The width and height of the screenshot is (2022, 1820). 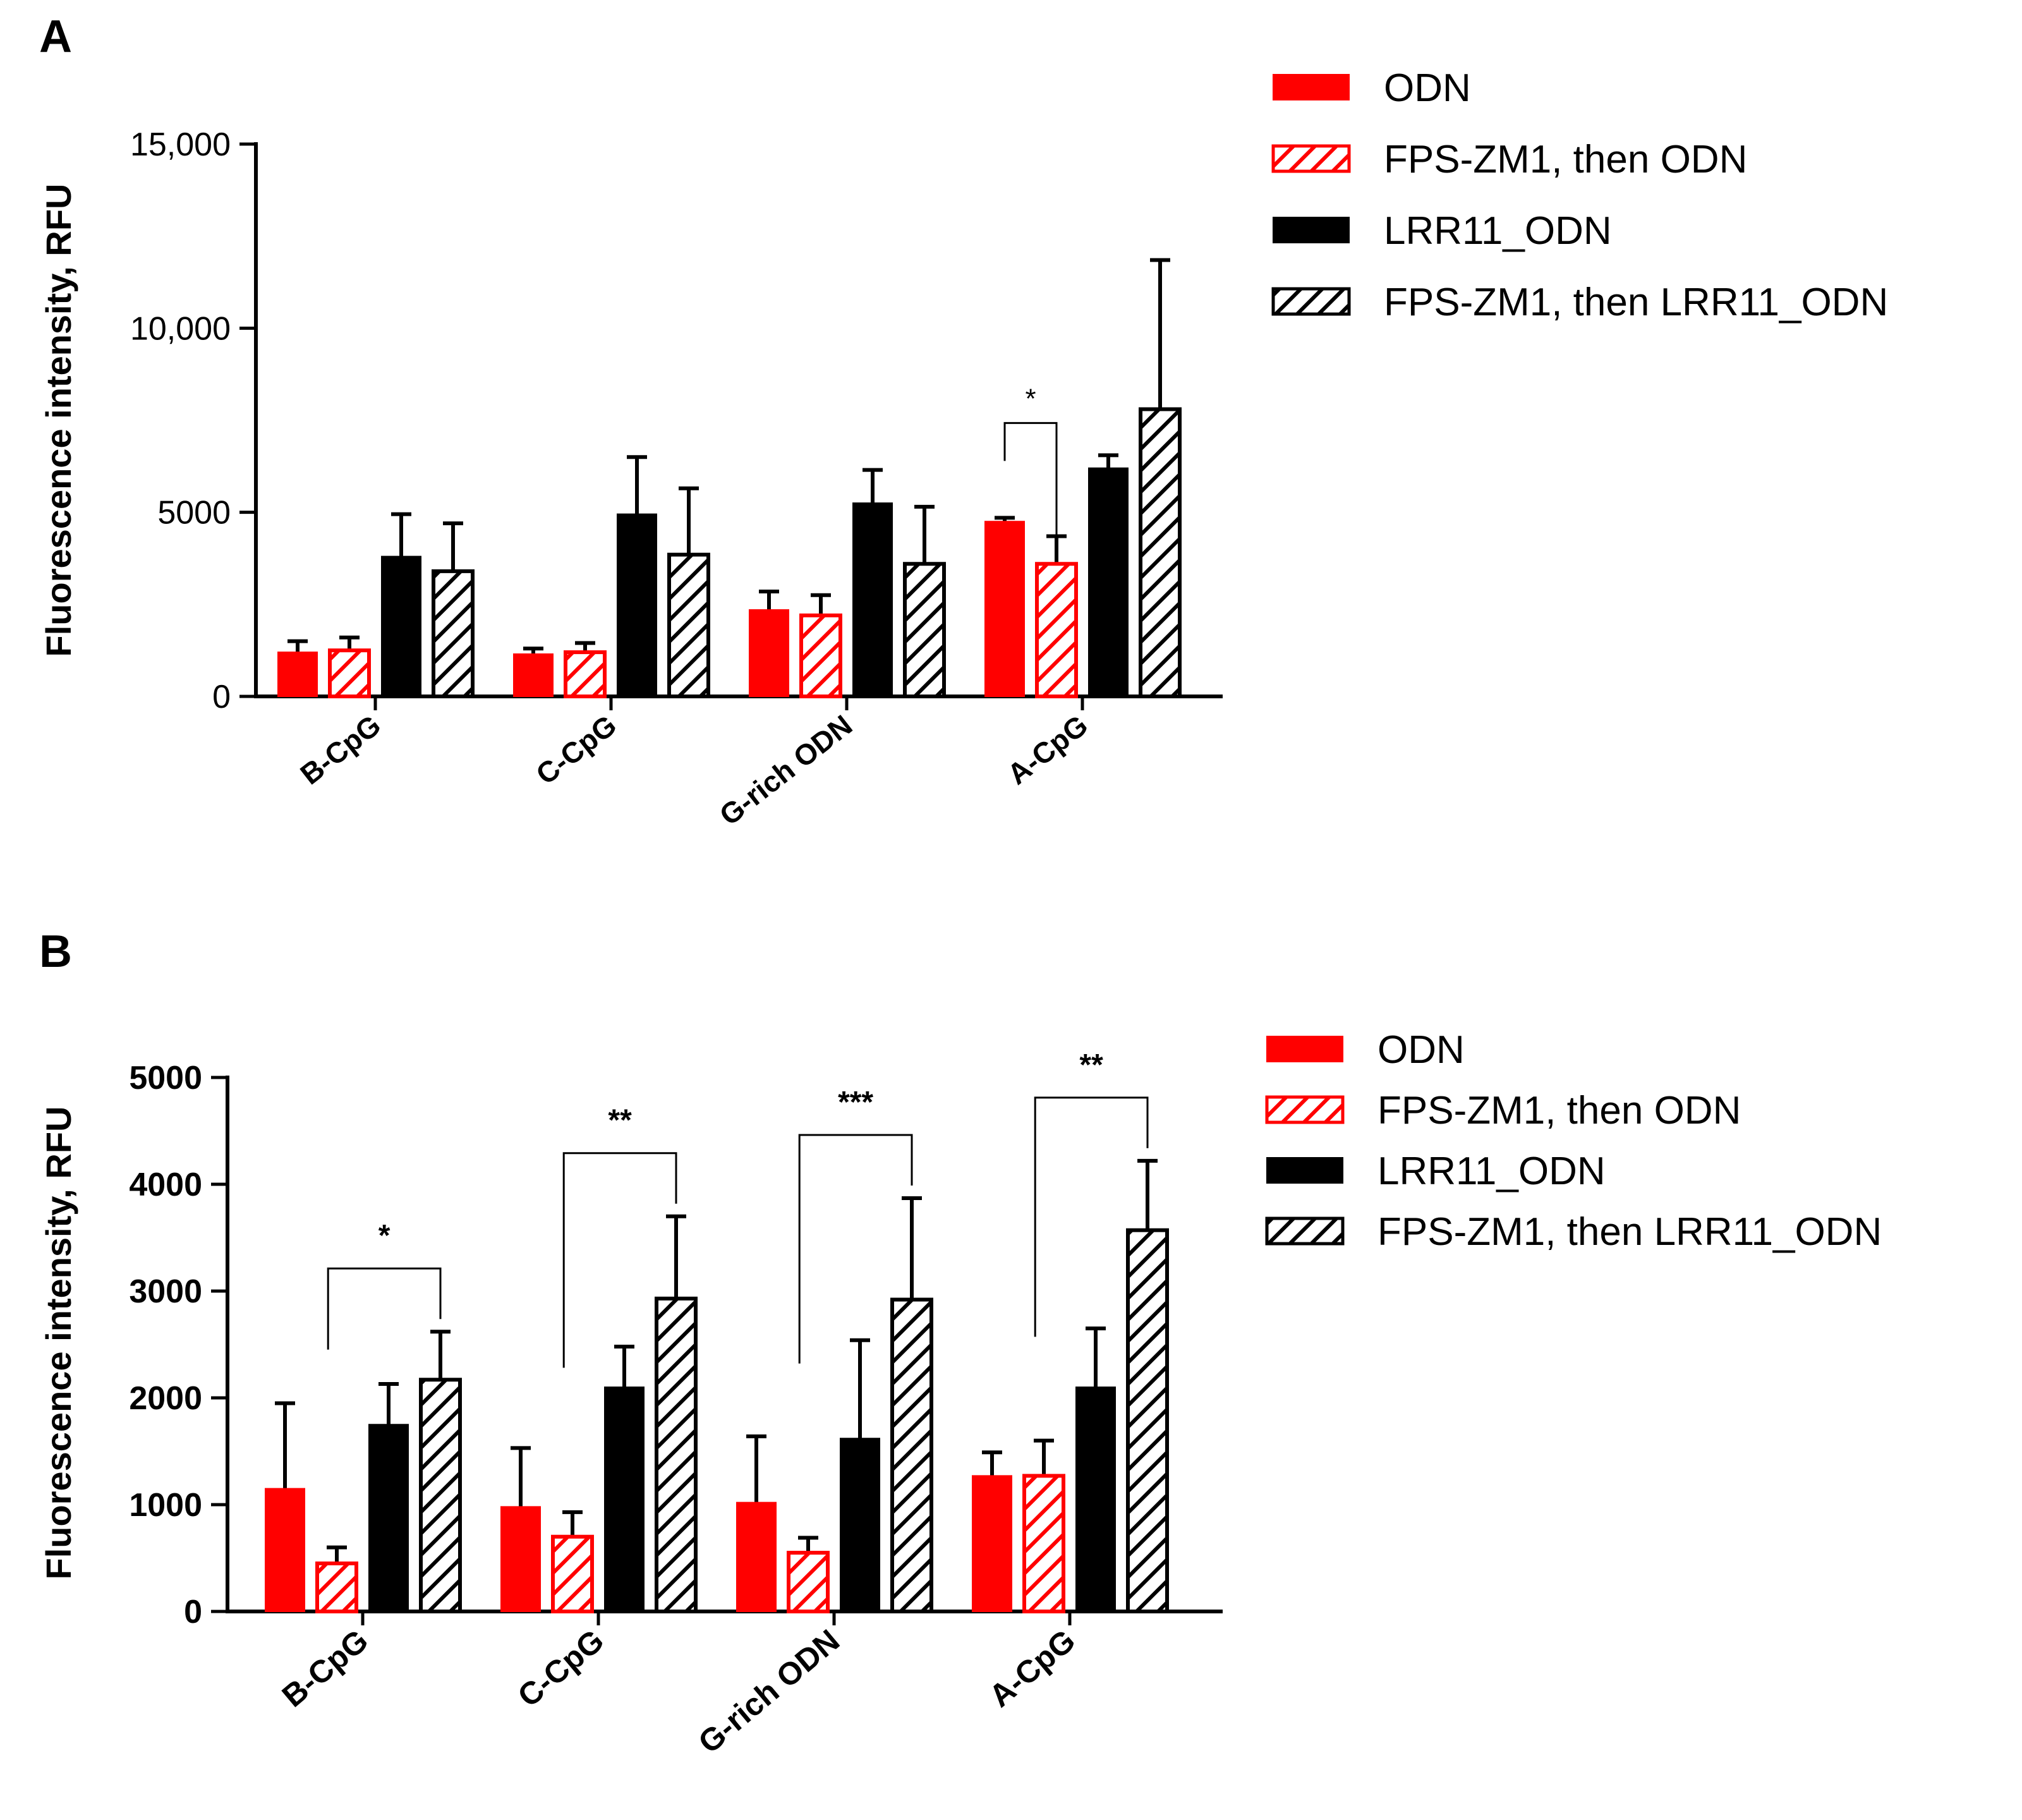 I want to click on y-tick-label: 4000, so click(x=165, y=1185).